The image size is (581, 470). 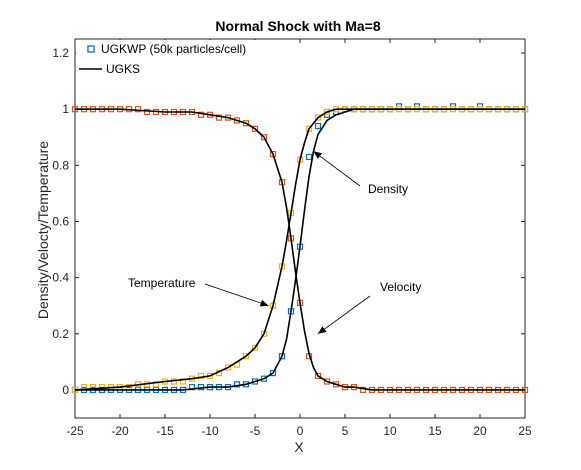 What do you see at coordinates (60, 165) in the screenshot?
I see `y-tick-label: 0.8` at bounding box center [60, 165].